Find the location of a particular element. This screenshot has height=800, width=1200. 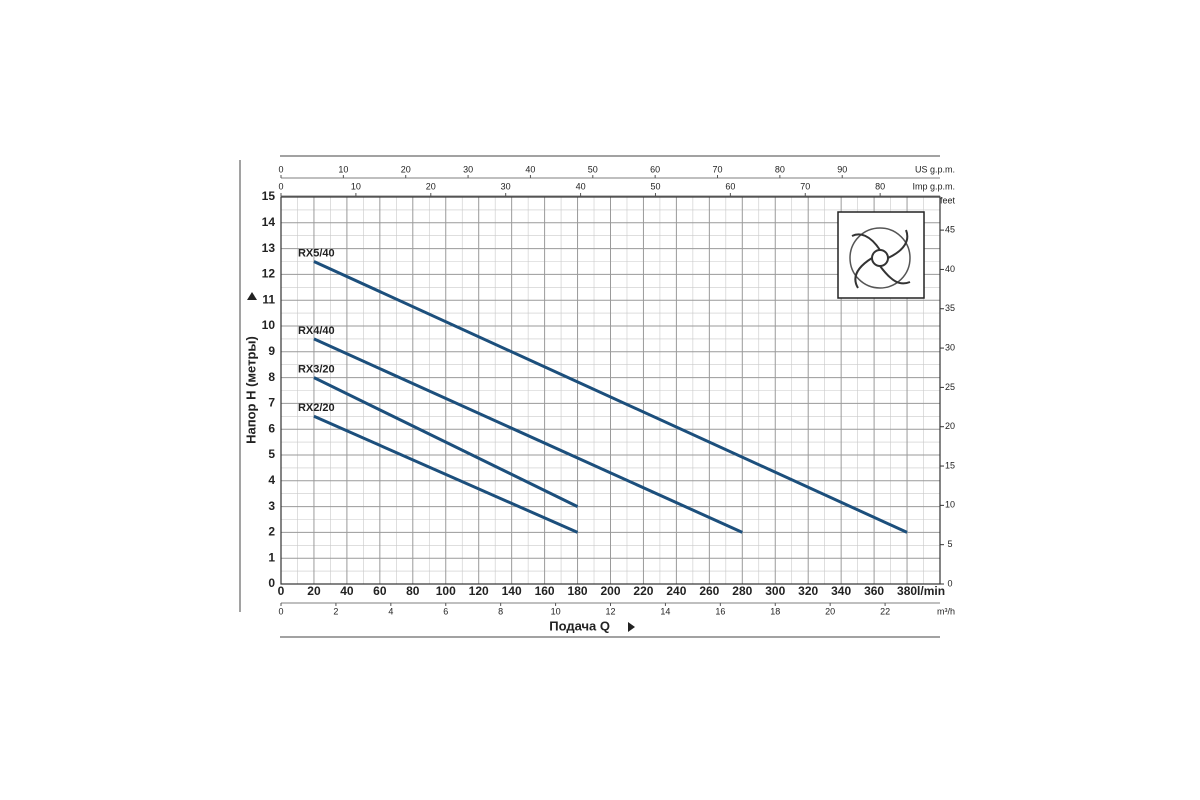

y-tick-label: 3 is located at coordinates (271, 506).